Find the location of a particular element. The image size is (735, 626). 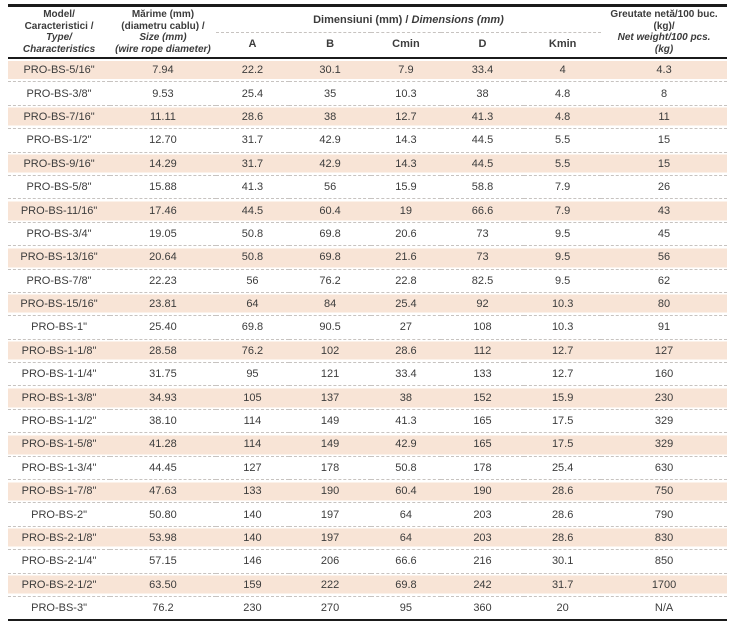

weight-cell: 4.3 is located at coordinates (664, 70).